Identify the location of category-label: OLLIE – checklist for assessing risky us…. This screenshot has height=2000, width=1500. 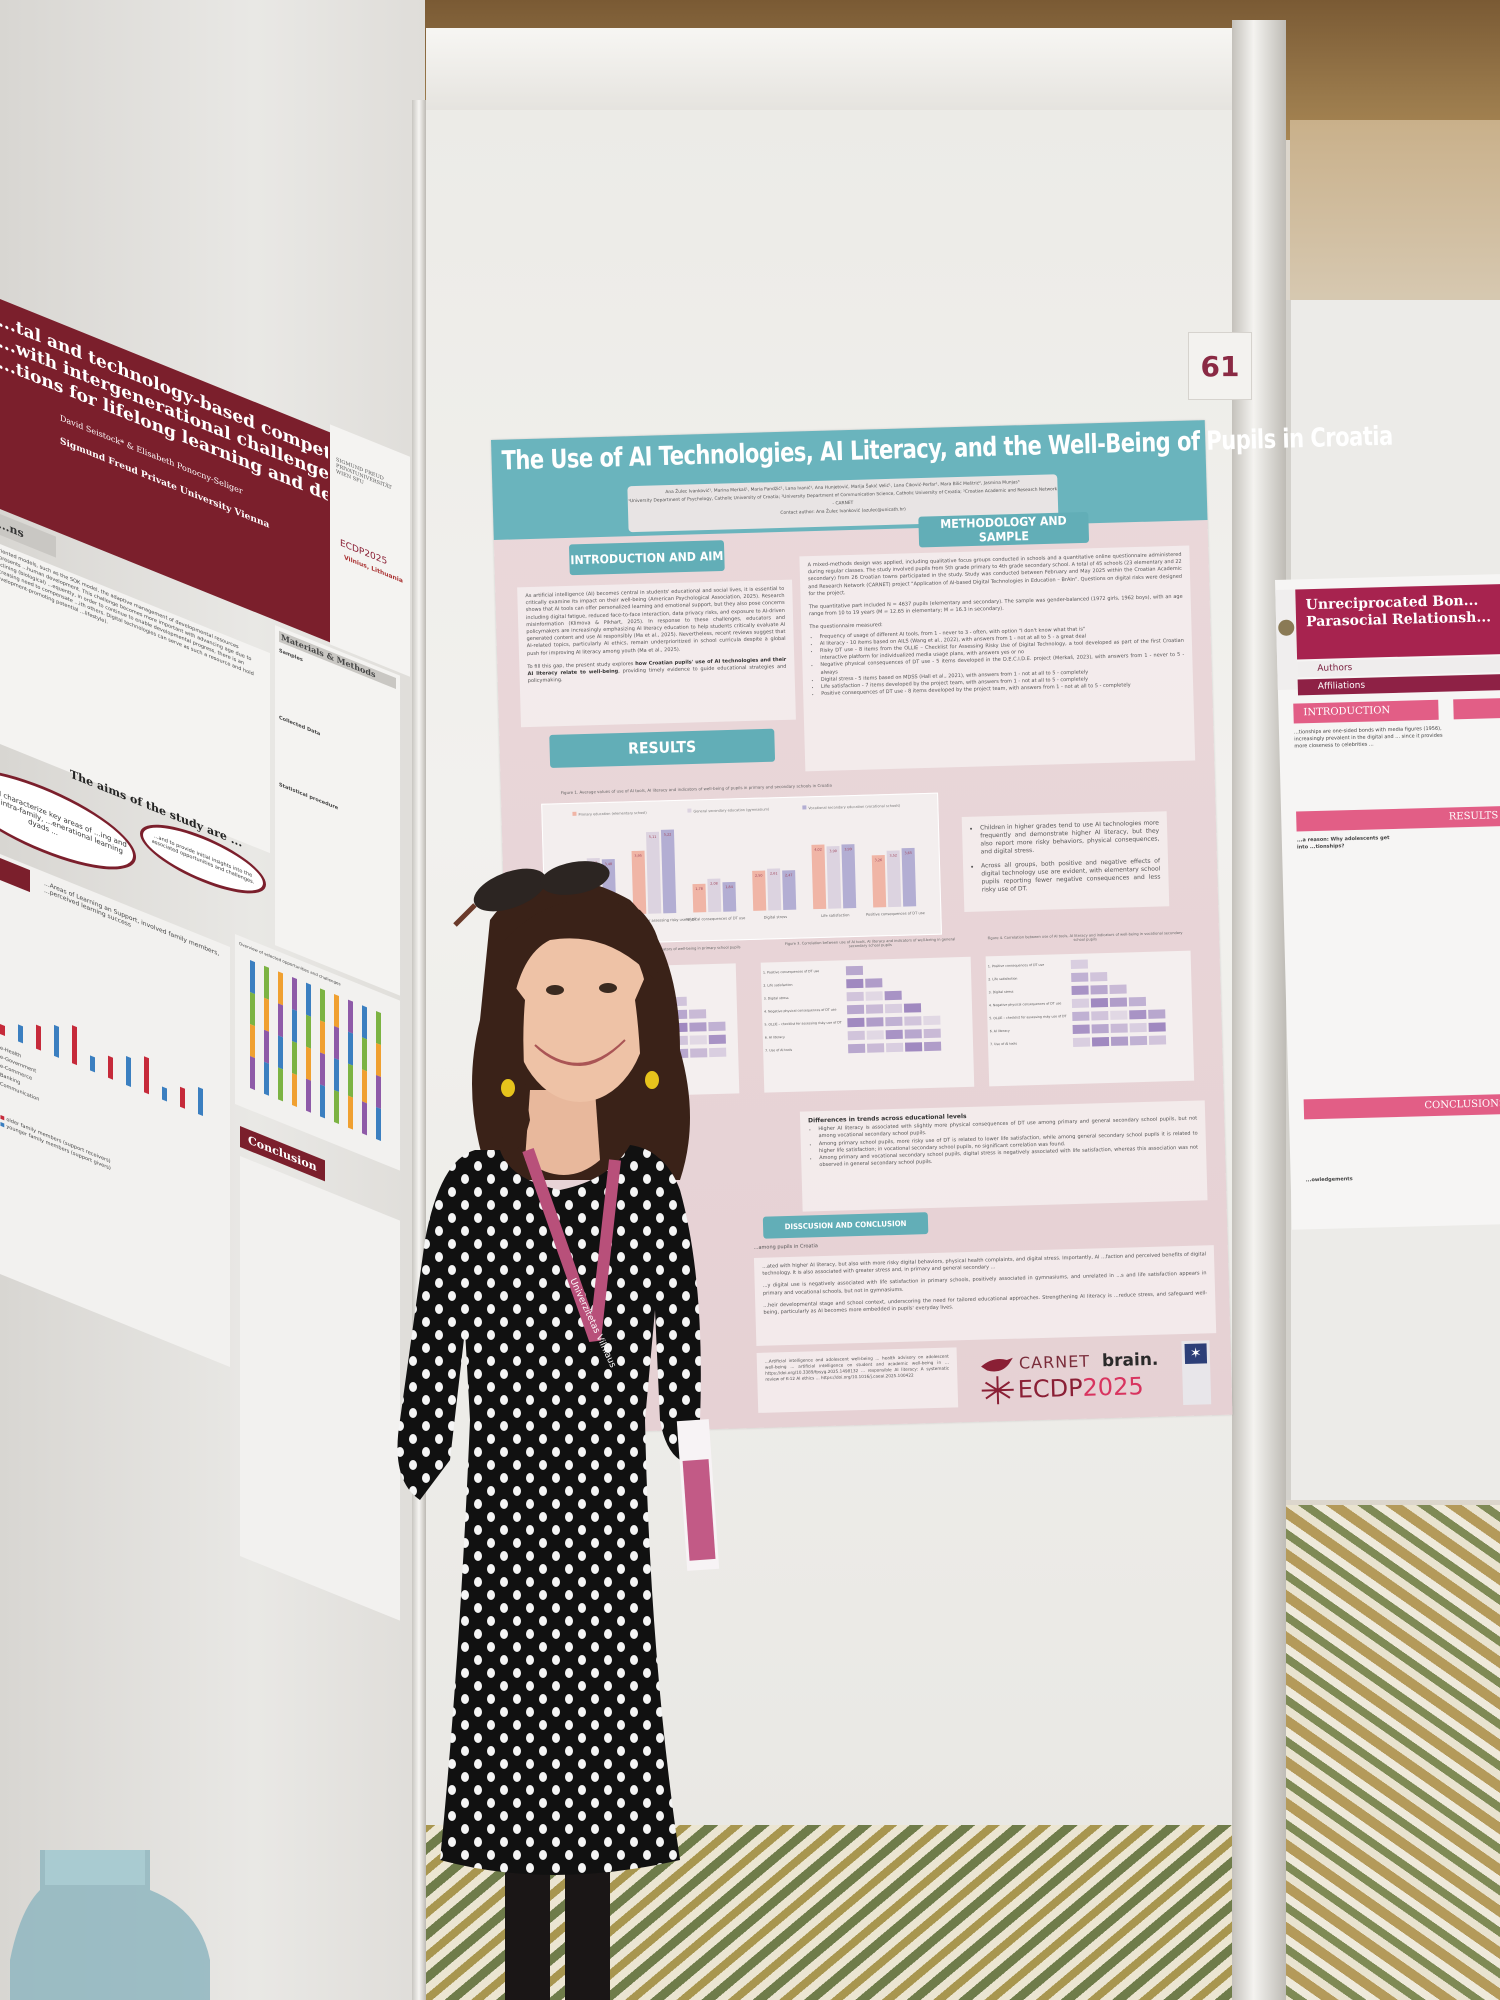
(655, 920).